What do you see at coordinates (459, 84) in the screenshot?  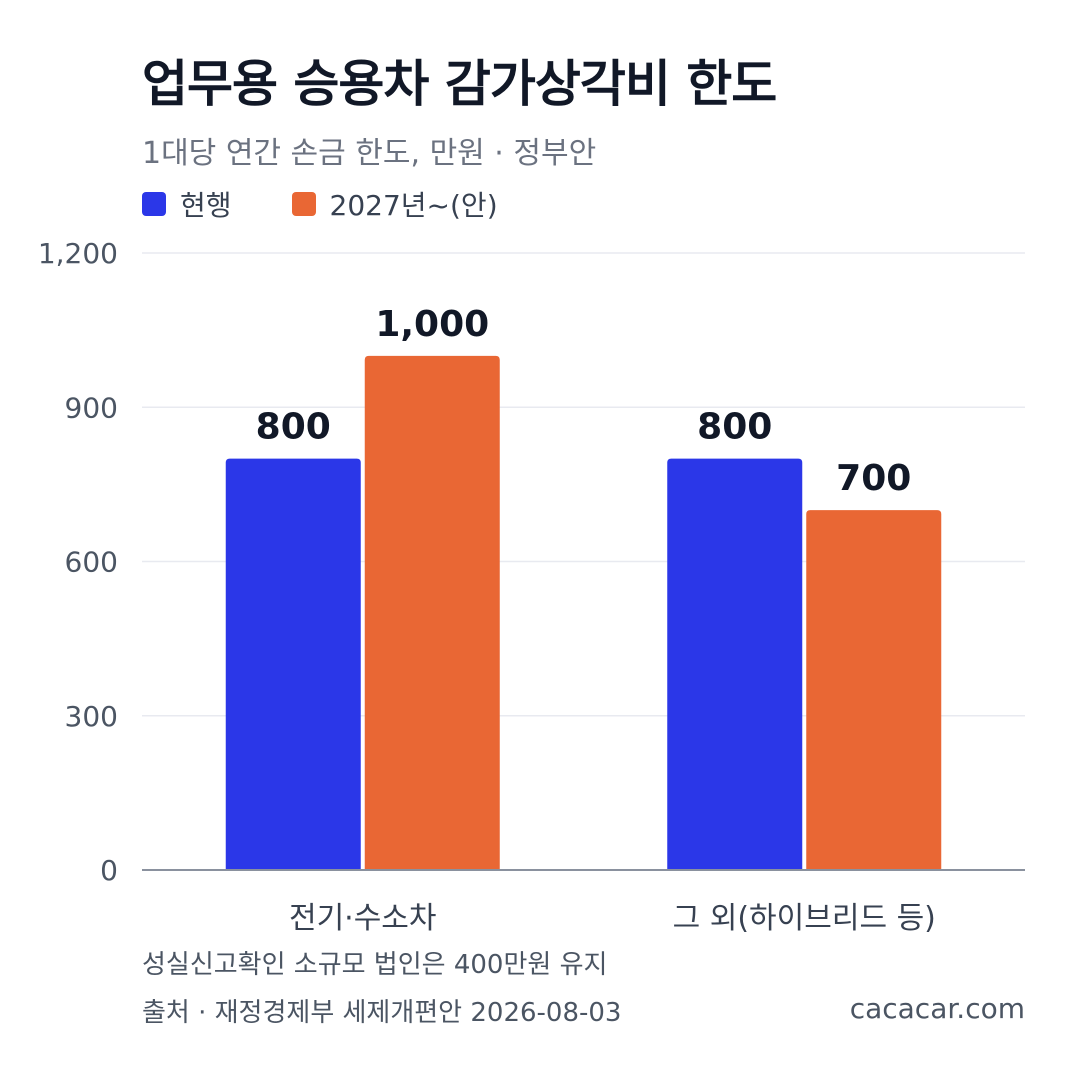 I see `chart-title: 업무용 승용차 감가상각비 한도` at bounding box center [459, 84].